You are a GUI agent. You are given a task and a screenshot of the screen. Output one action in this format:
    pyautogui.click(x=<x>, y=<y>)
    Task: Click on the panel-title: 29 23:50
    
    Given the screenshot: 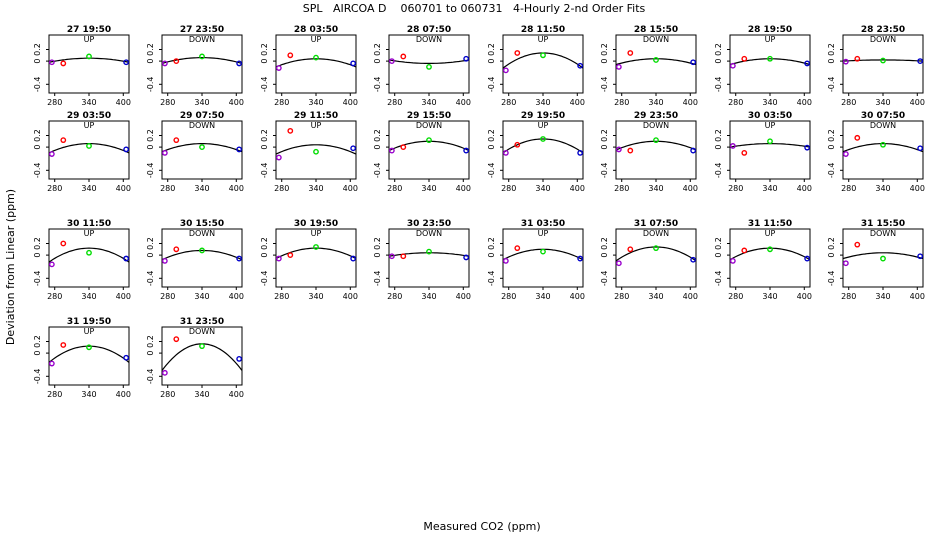 What is the action you would take?
    pyautogui.click(x=656, y=116)
    